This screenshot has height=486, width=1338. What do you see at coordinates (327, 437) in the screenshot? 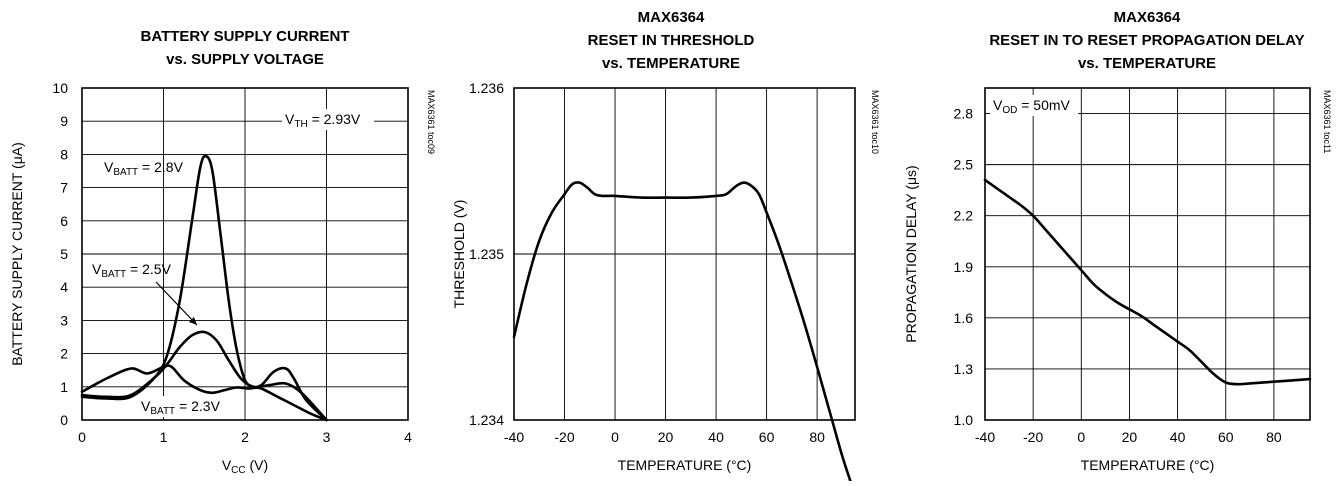
I see `x-tick-label: 3` at bounding box center [327, 437].